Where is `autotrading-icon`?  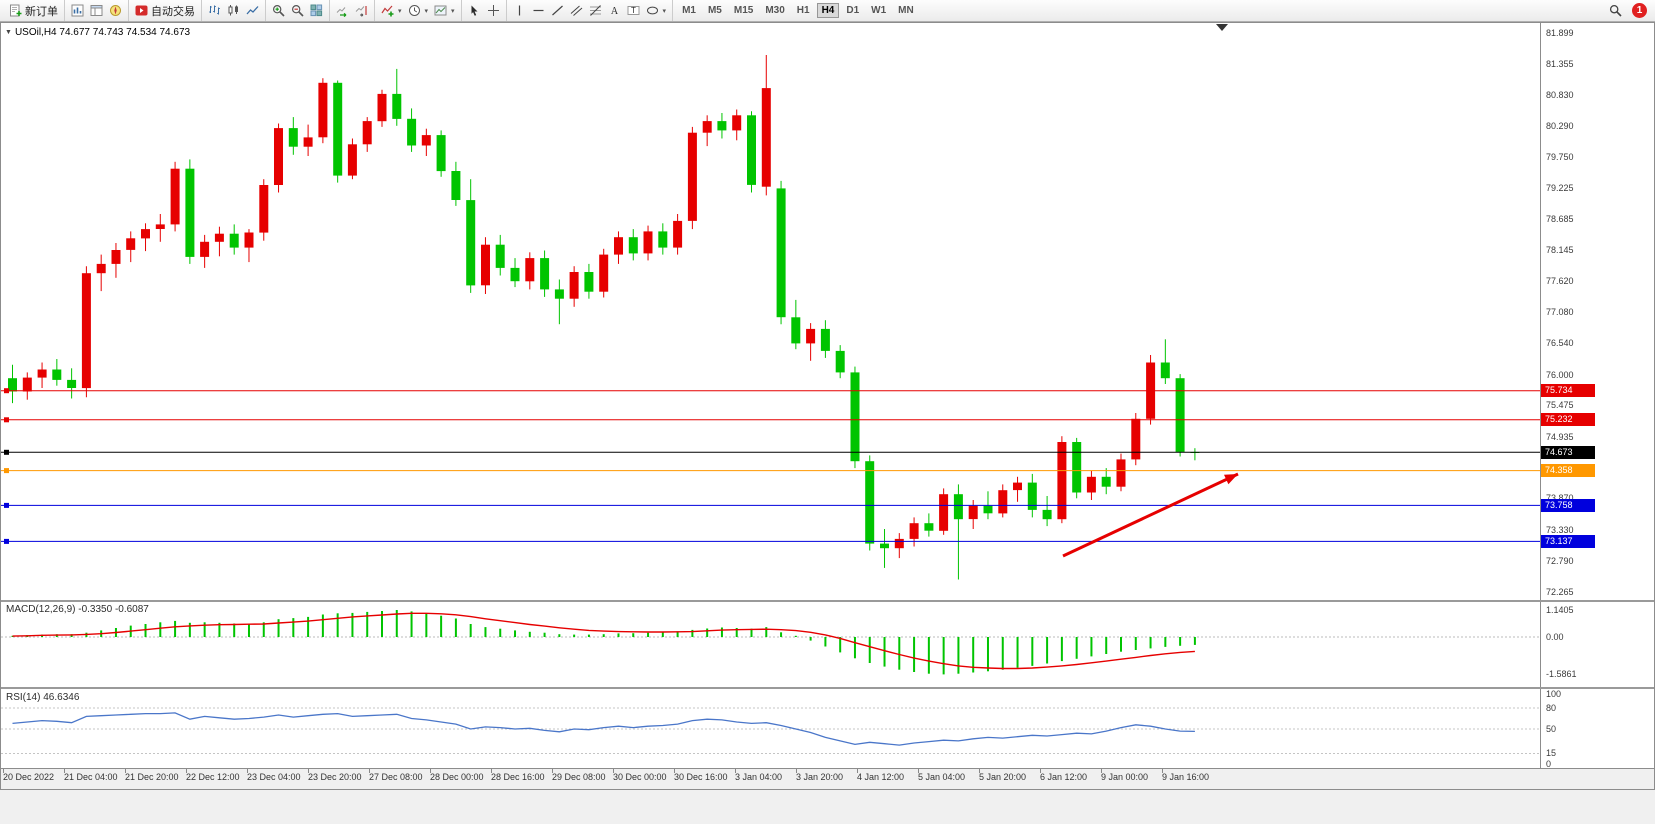 autotrading-icon is located at coordinates (141, 10).